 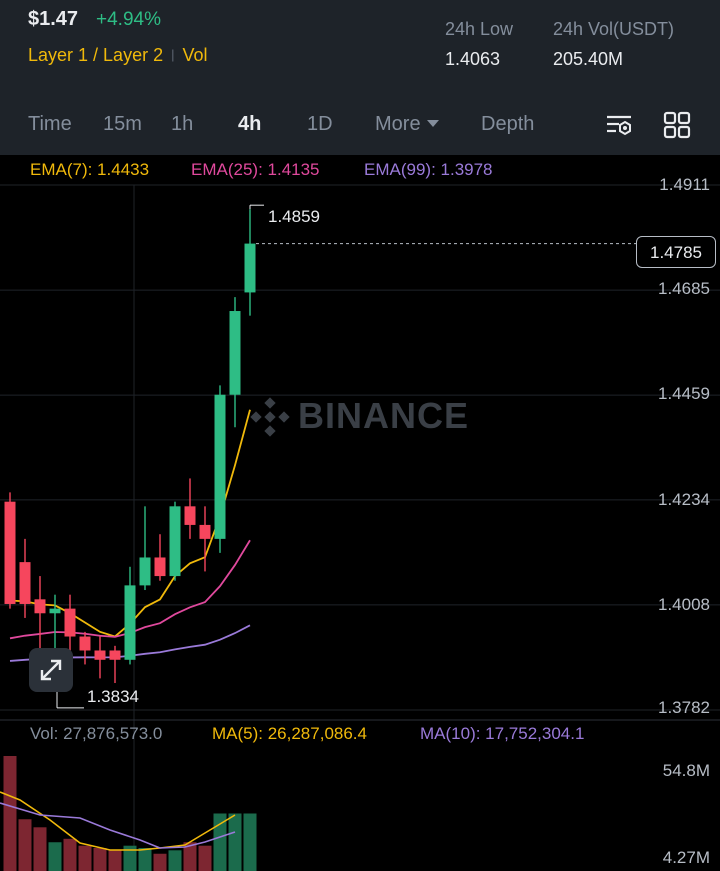 I want to click on tag-layer: Layer 1 / Layer 2, so click(x=96, y=55).